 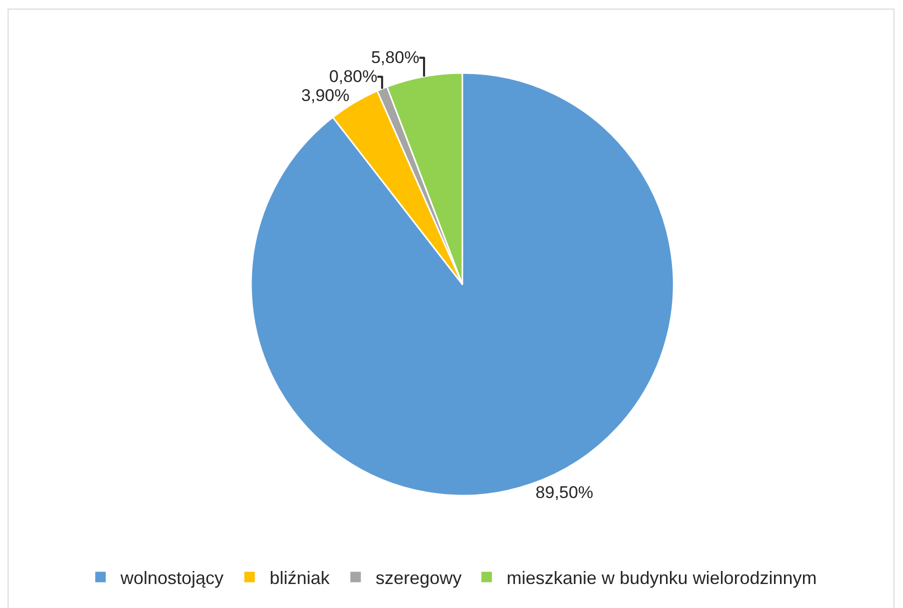 What do you see at coordinates (172, 578) in the screenshot?
I see `legend-label: wolnostojący` at bounding box center [172, 578].